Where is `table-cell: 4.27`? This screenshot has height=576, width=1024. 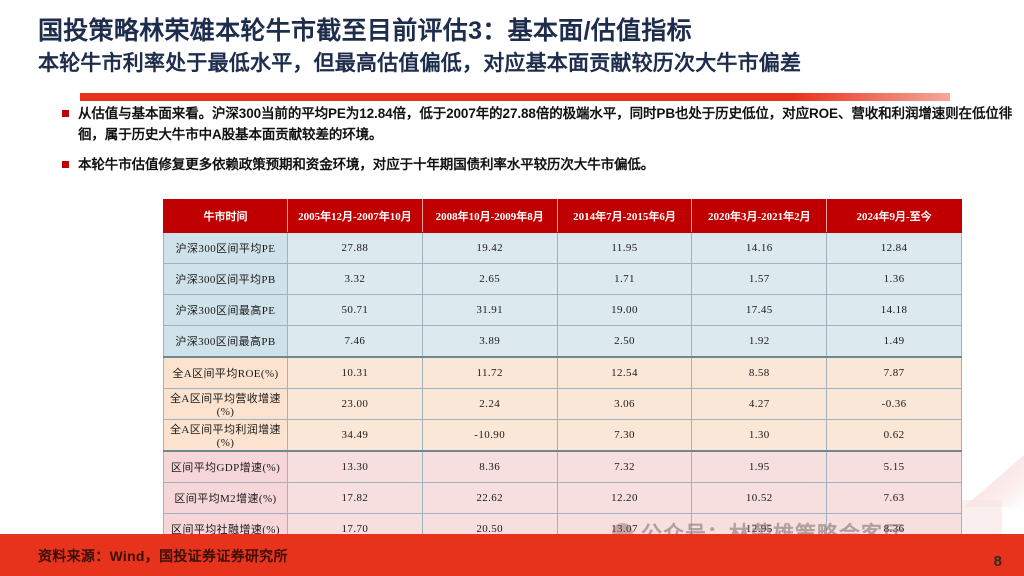
table-cell: 4.27 is located at coordinates (759, 404).